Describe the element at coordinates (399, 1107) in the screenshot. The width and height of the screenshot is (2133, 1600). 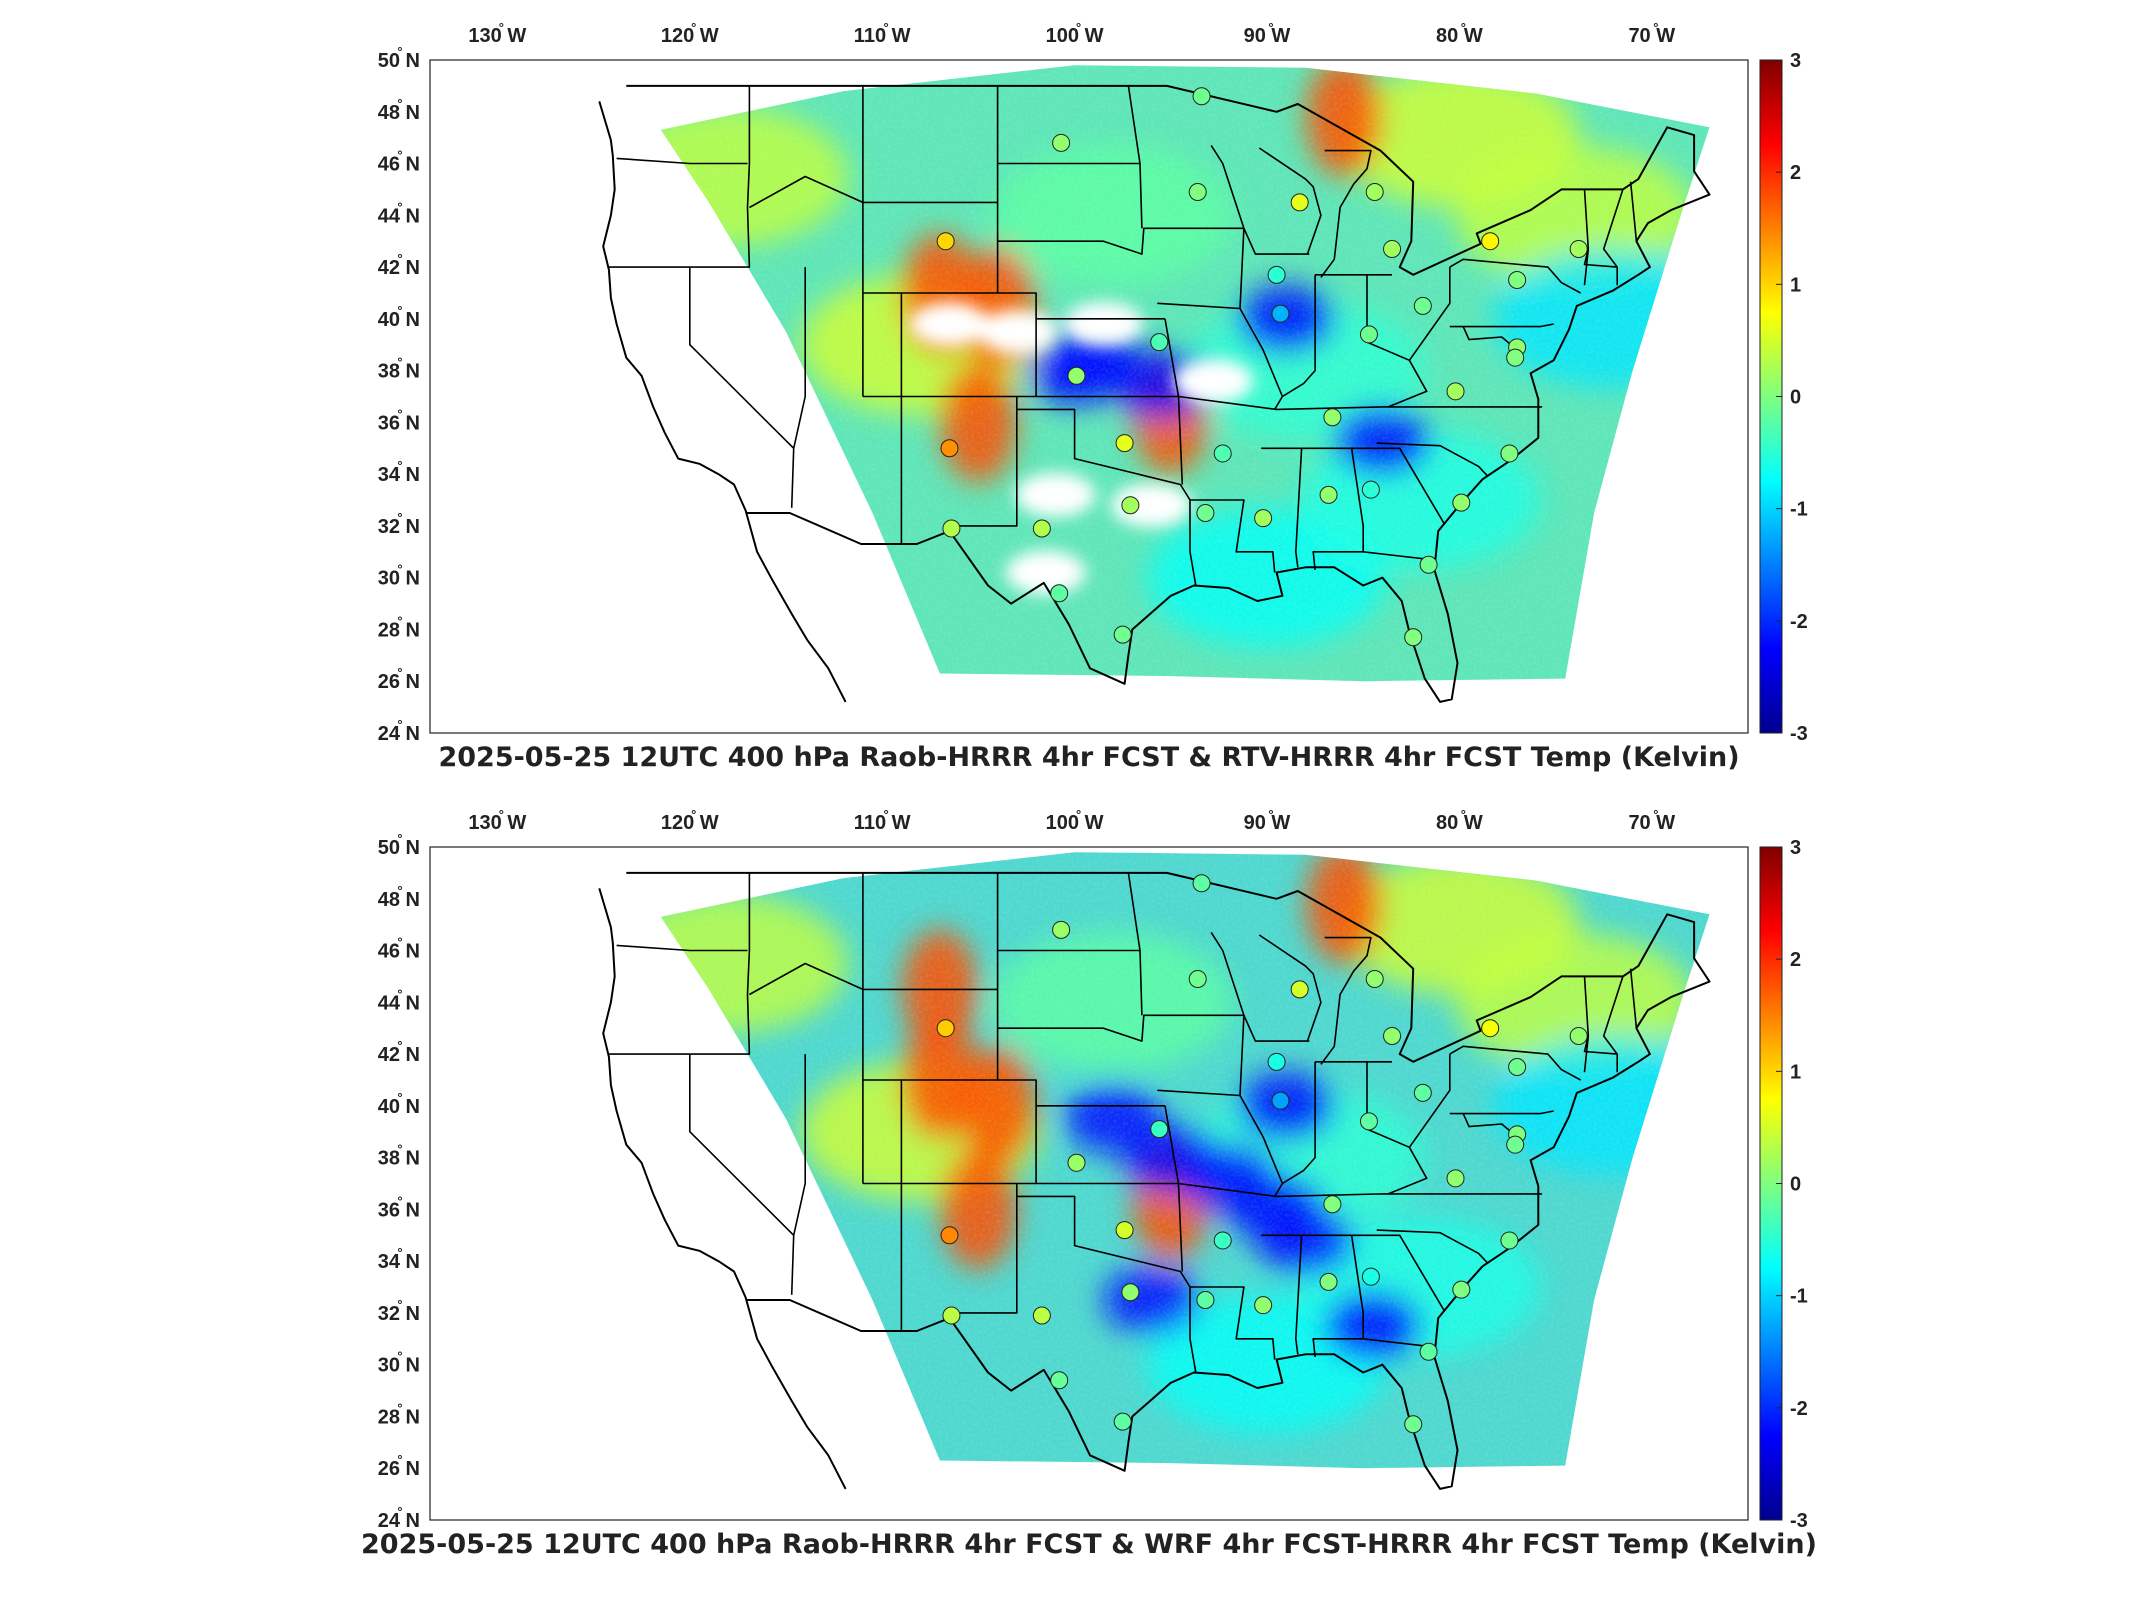
I see `lat-tick-label: 40 N` at that location.